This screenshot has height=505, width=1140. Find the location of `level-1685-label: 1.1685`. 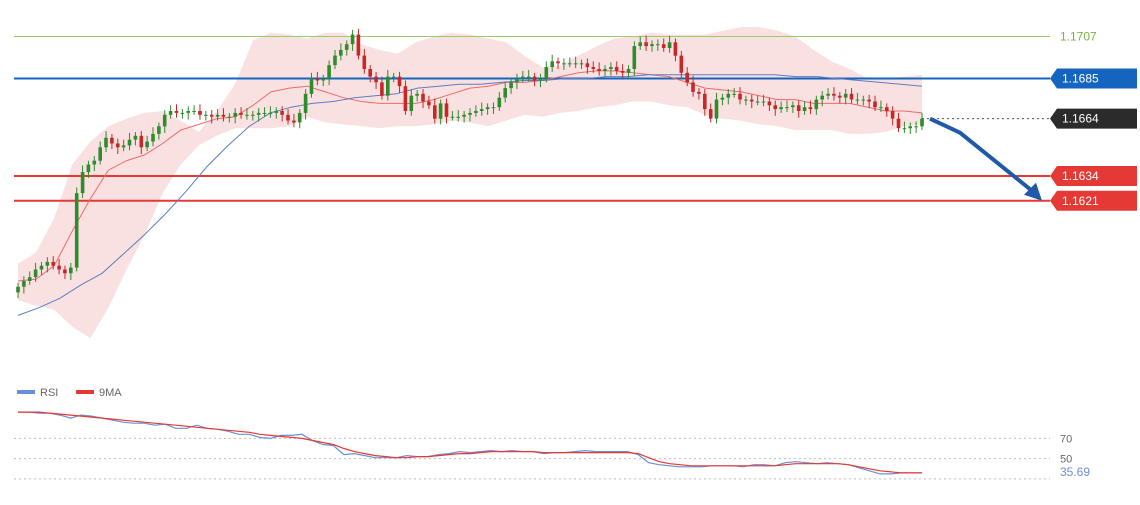

level-1685-label: 1.1685 is located at coordinates (1080, 79).